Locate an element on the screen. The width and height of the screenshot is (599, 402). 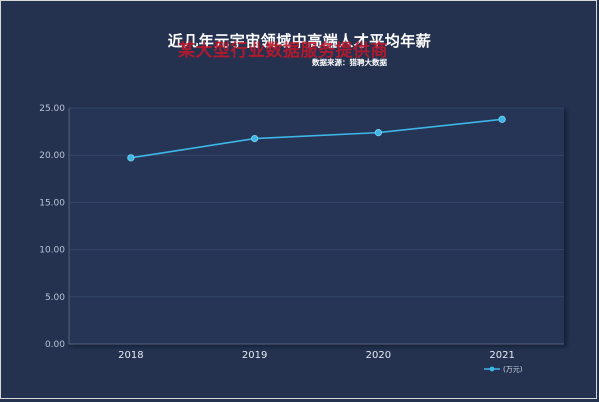
watermark-text: 某大型行业数据服务提供商 is located at coordinates (283, 51).